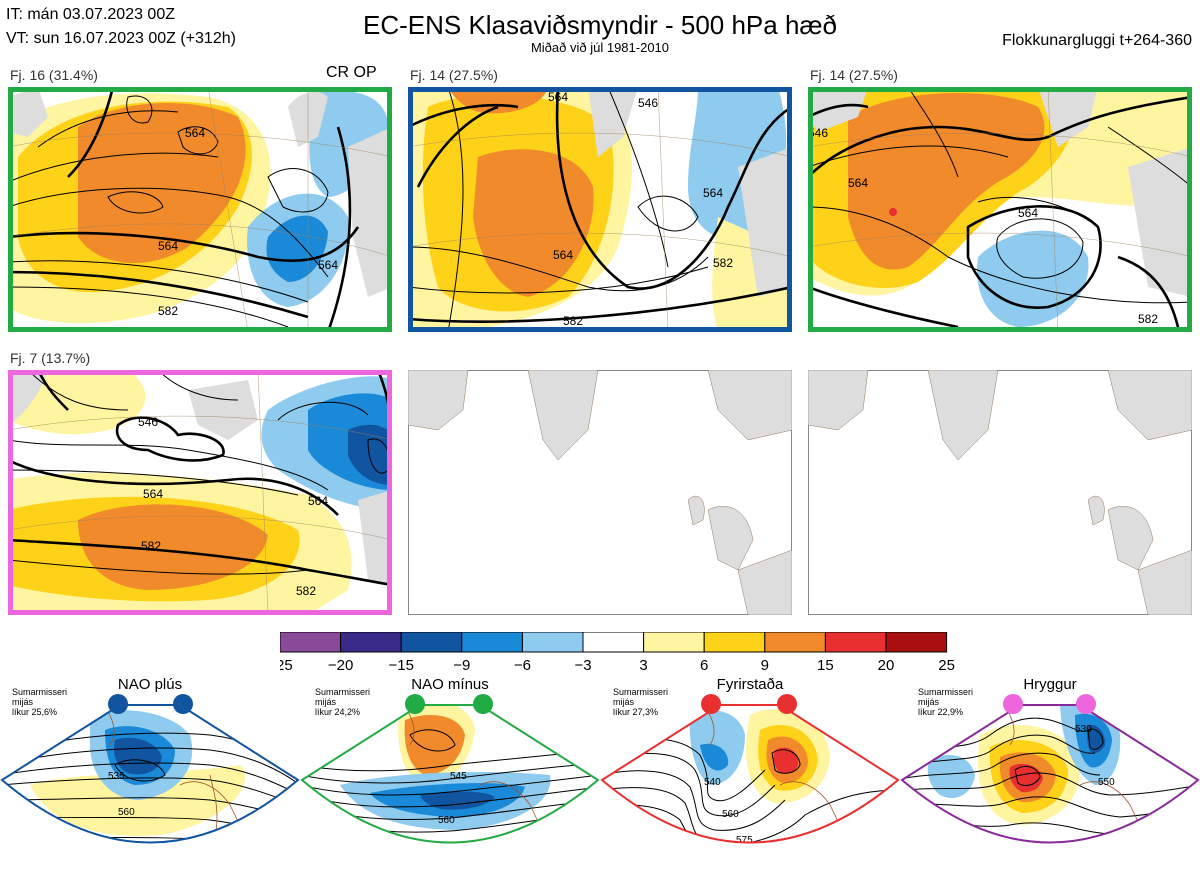 This screenshot has height=871, width=1200. Describe the element at coordinates (1106, 782) in the screenshot. I see `regime-contour-label: 550` at that location.